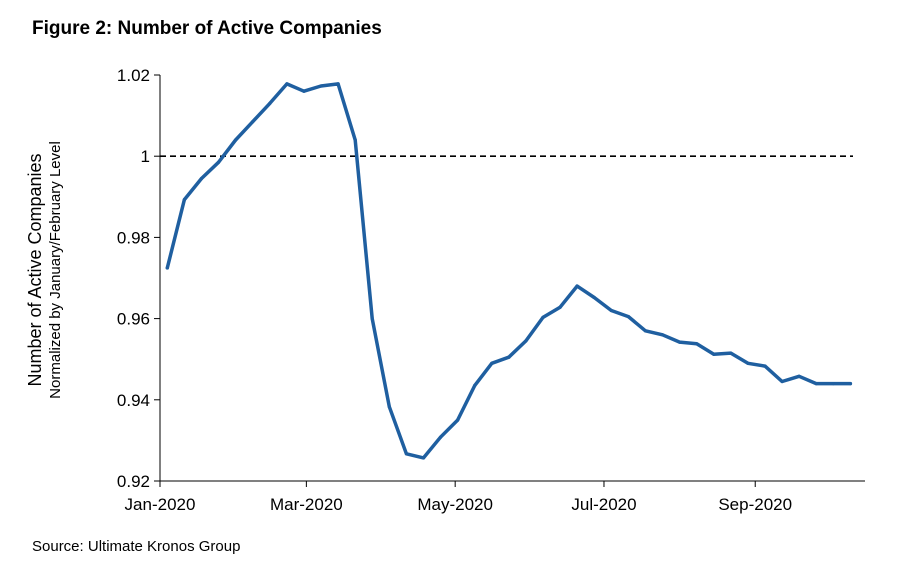 This screenshot has width=900, height=573. What do you see at coordinates (306, 504) in the screenshot?
I see `x-tick-label: Mar-2020` at bounding box center [306, 504].